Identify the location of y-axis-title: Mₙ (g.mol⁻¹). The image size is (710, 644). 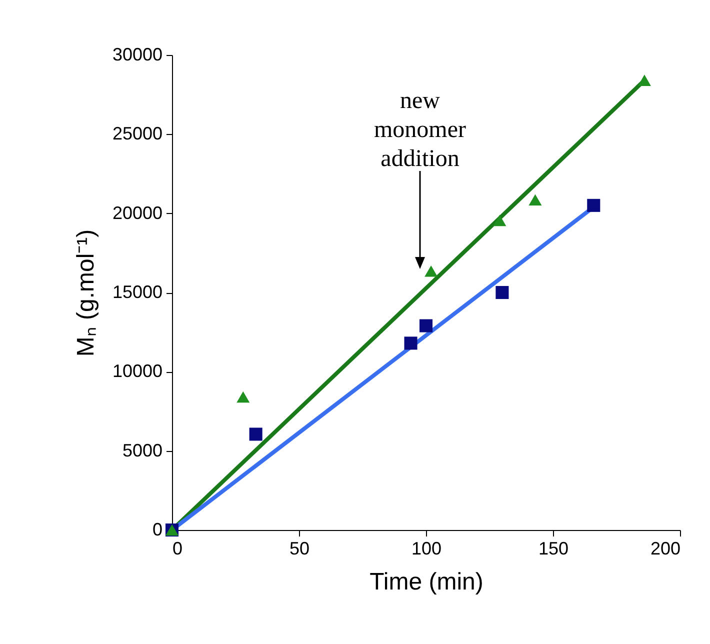
(86, 293).